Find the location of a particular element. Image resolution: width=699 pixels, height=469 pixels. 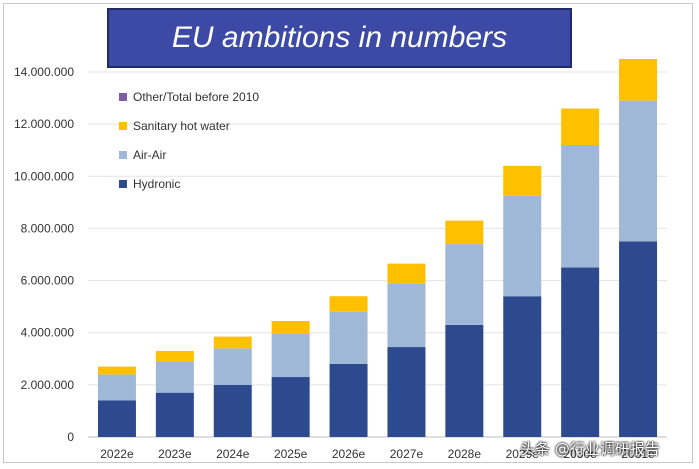

bar-hydronic-2030e is located at coordinates (580, 352).